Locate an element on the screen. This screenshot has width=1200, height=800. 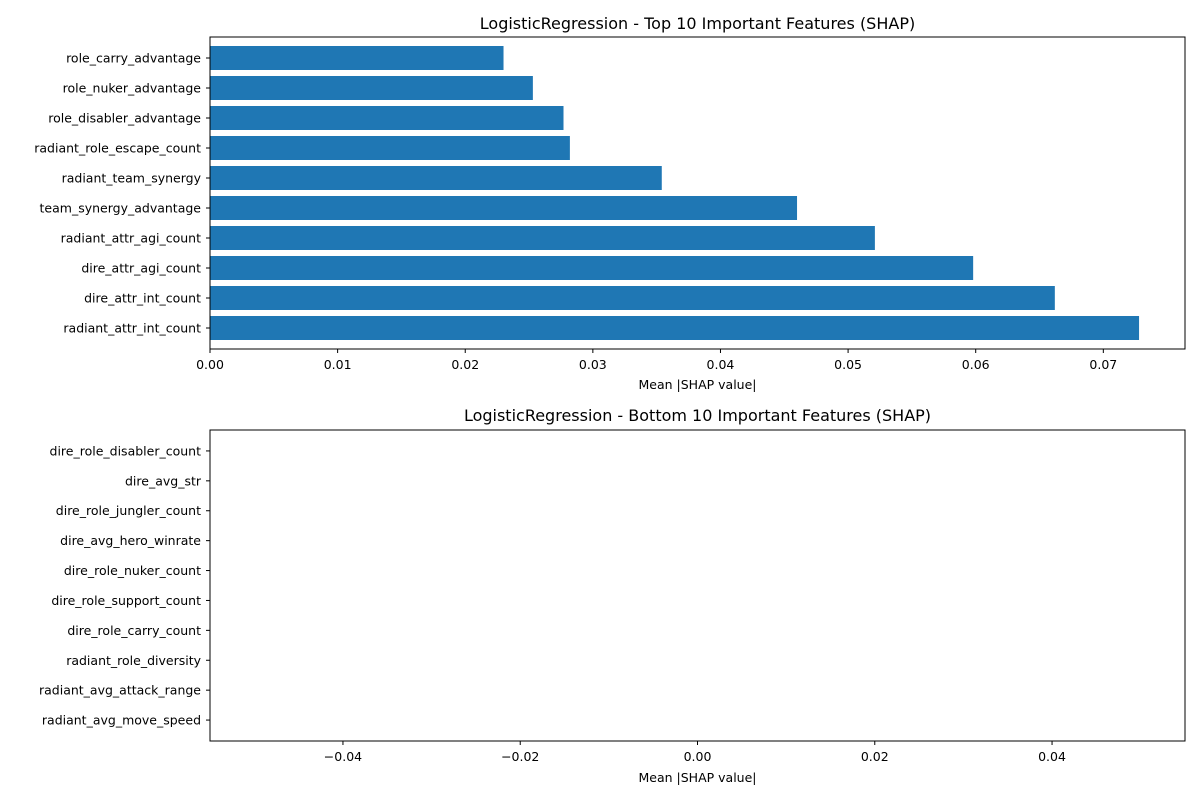
top-x-tick-label: 0.04 is located at coordinates (721, 364).